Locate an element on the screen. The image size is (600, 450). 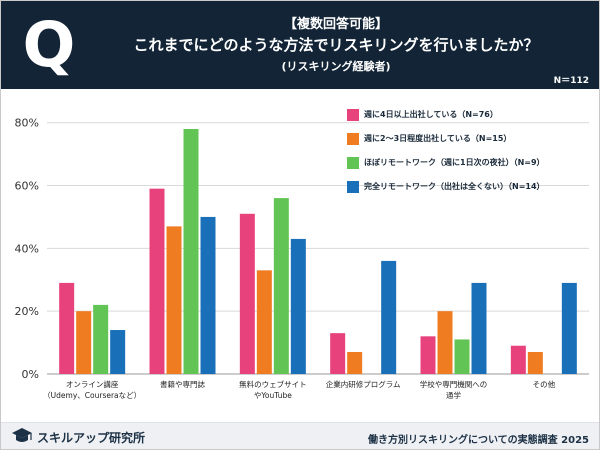
x-tick-label: 学校や専門機関への is located at coordinates (454, 384).